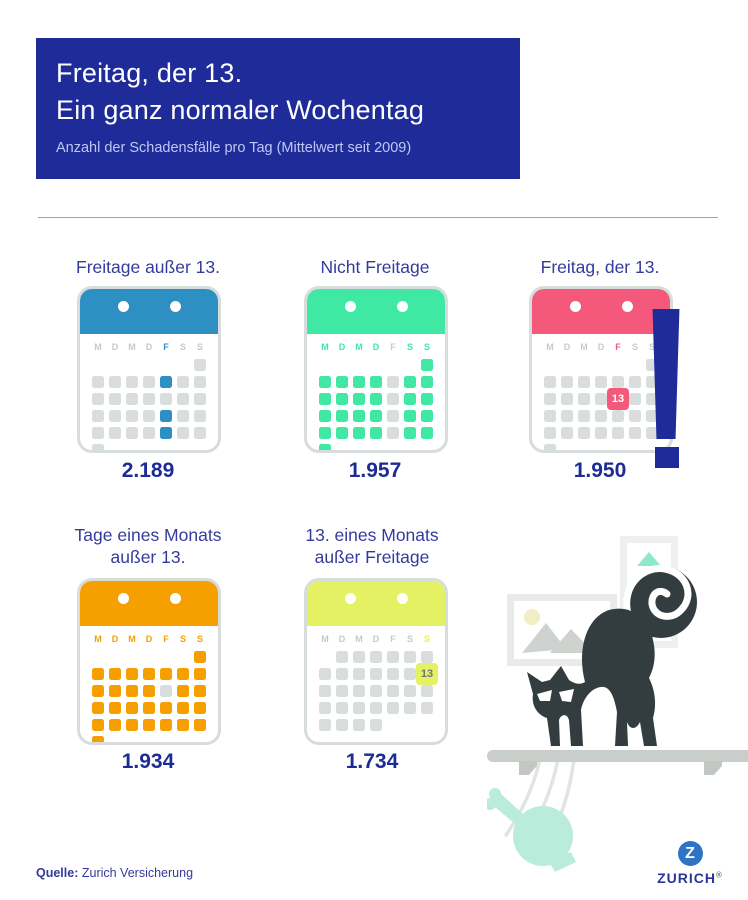 The height and width of the screenshot is (900, 748). Describe the element at coordinates (612, 655) in the screenshot. I see `black-cat-icon` at that location.